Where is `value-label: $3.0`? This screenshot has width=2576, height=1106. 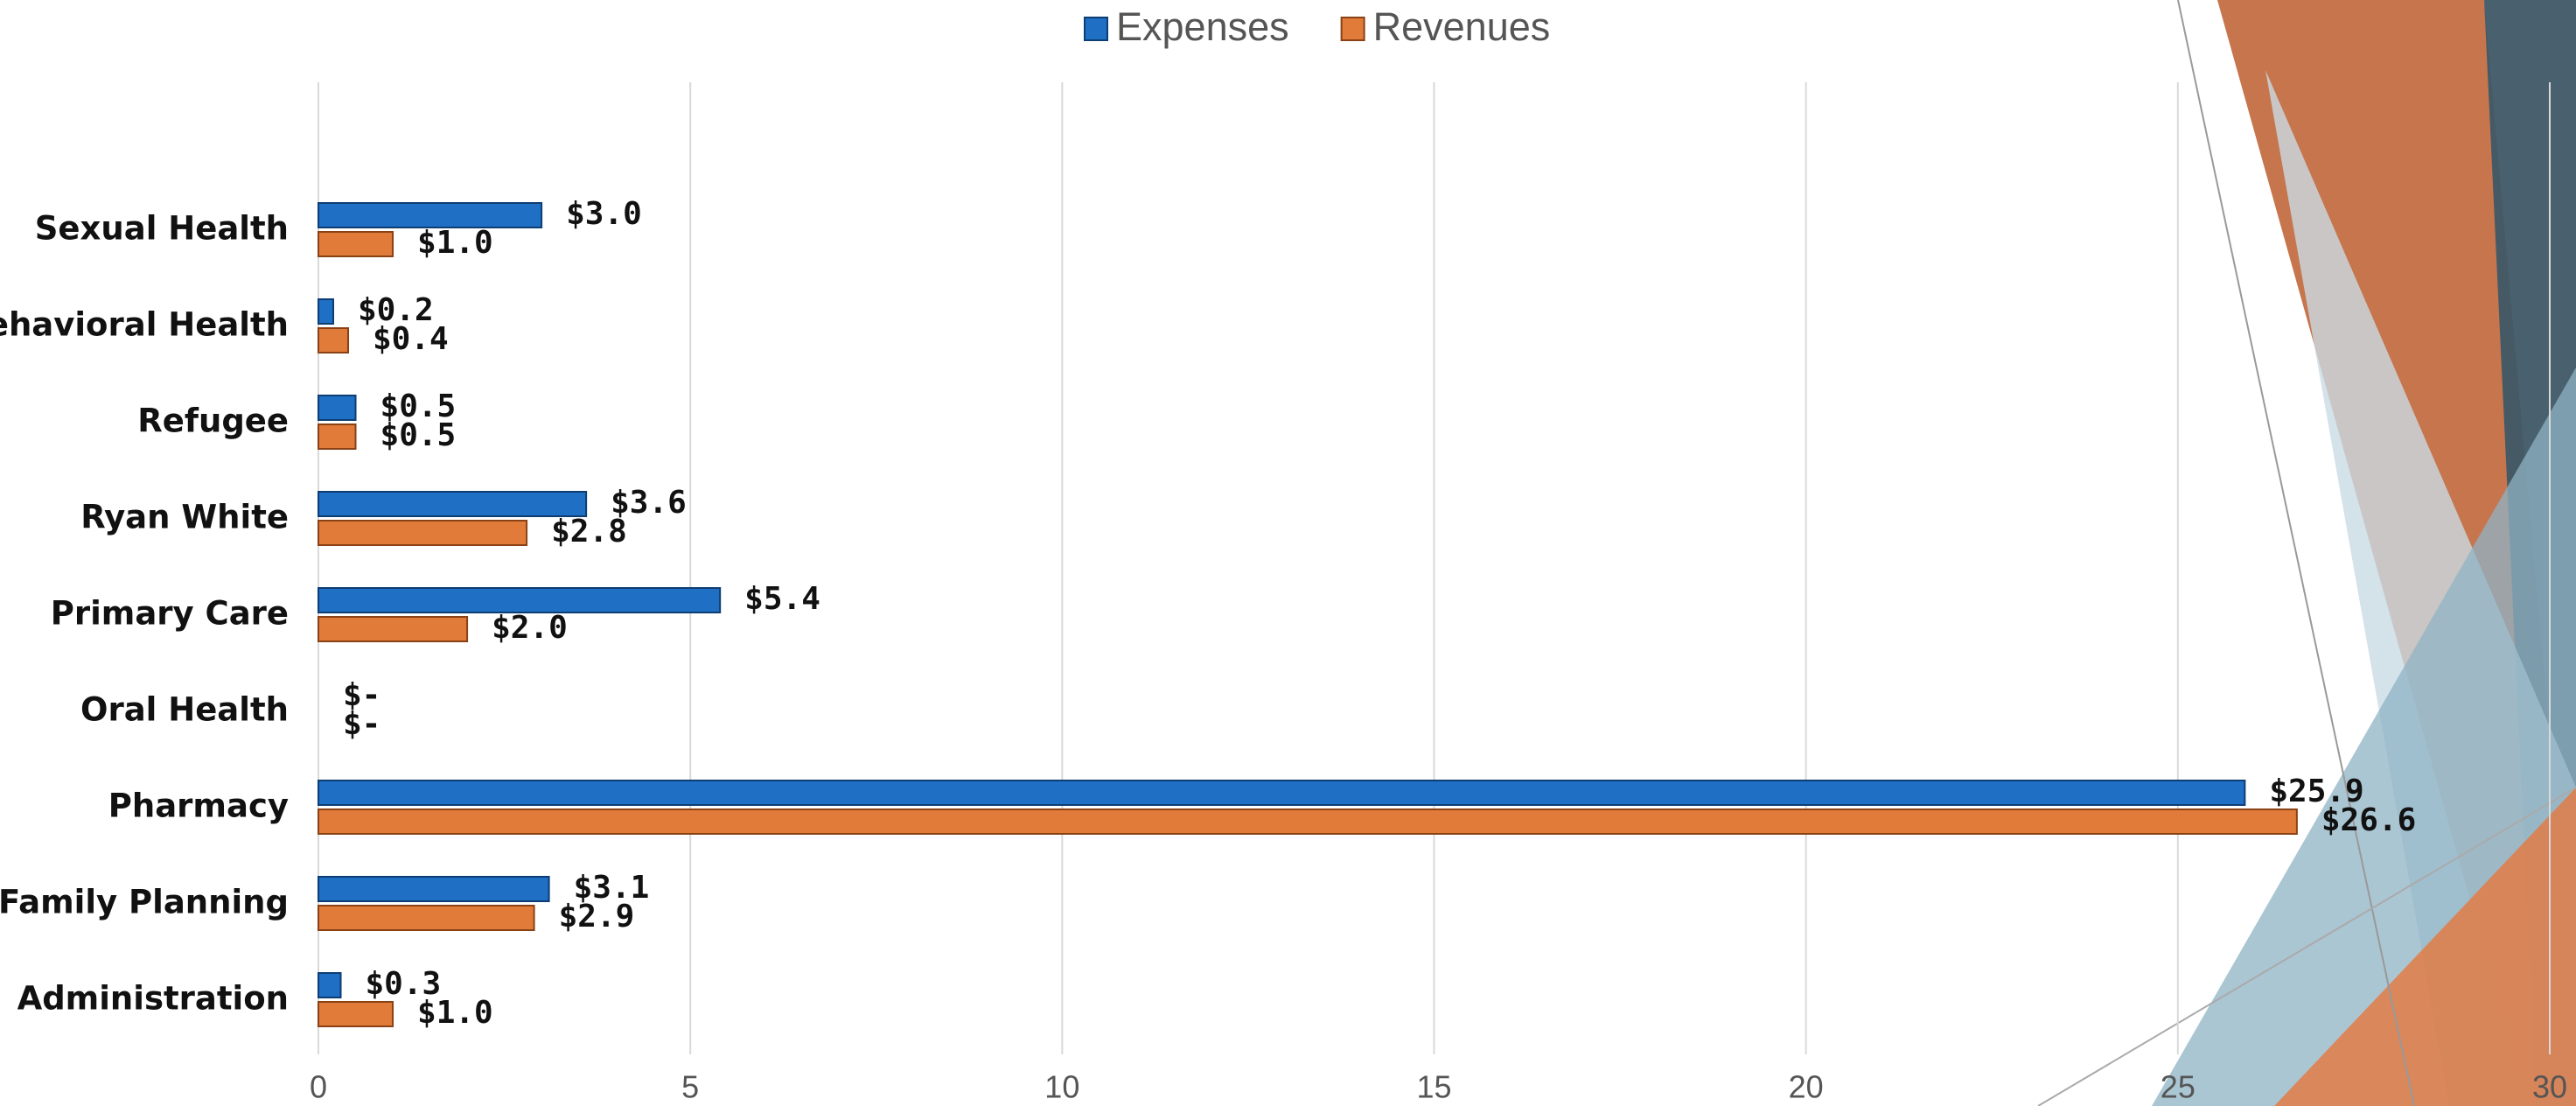 value-label: $3.0 is located at coordinates (604, 214).